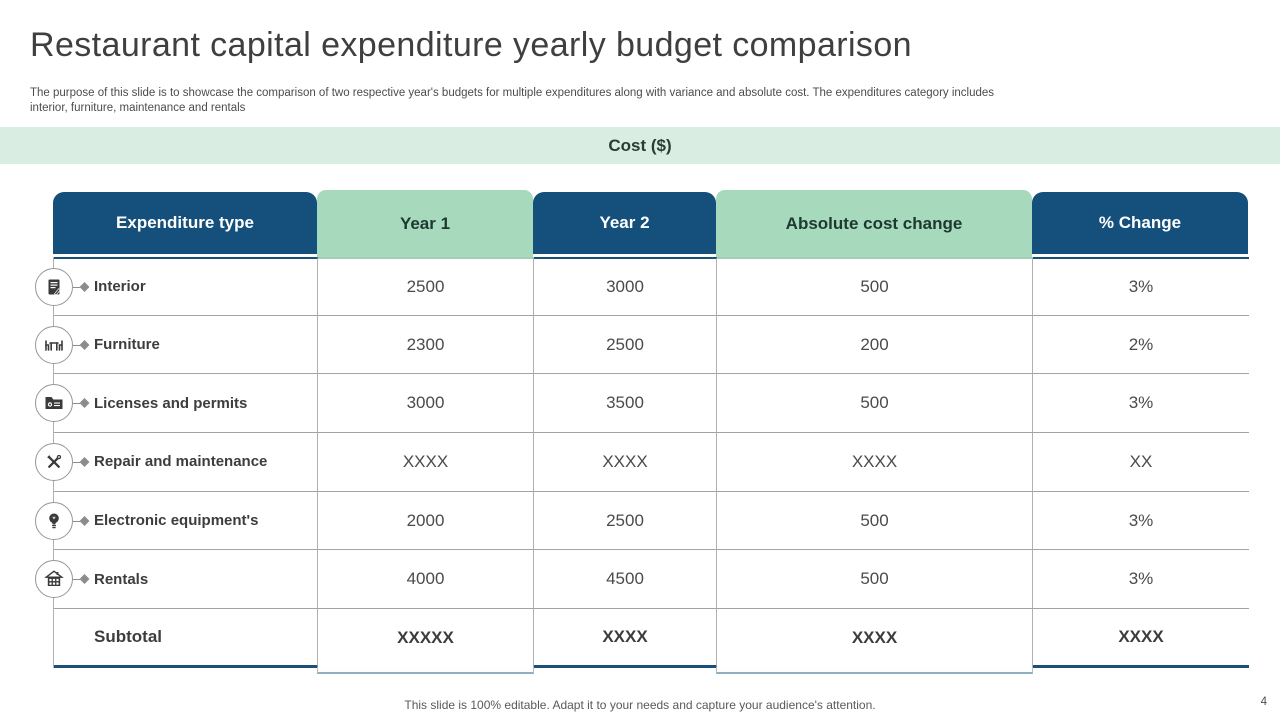 This screenshot has height=720, width=1280. What do you see at coordinates (186, 638) in the screenshot?
I see `subtotal-label-cell: Subtotal` at bounding box center [186, 638].